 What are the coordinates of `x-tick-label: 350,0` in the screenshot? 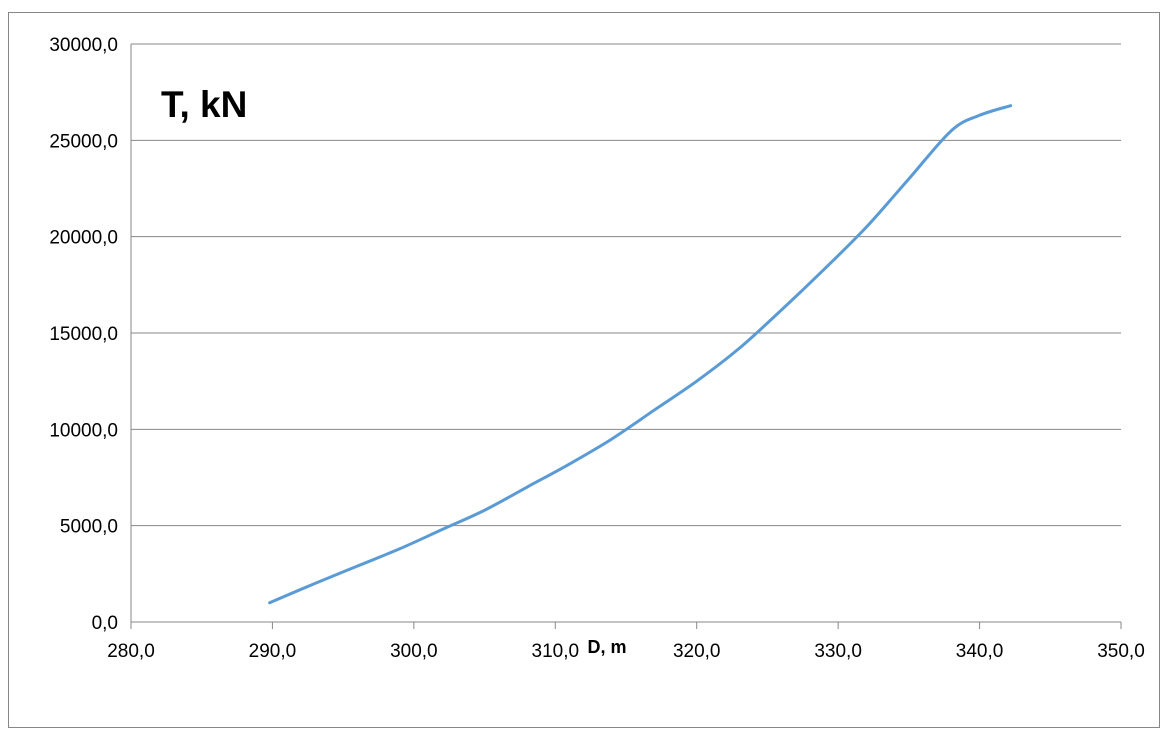 It's located at (1121, 651).